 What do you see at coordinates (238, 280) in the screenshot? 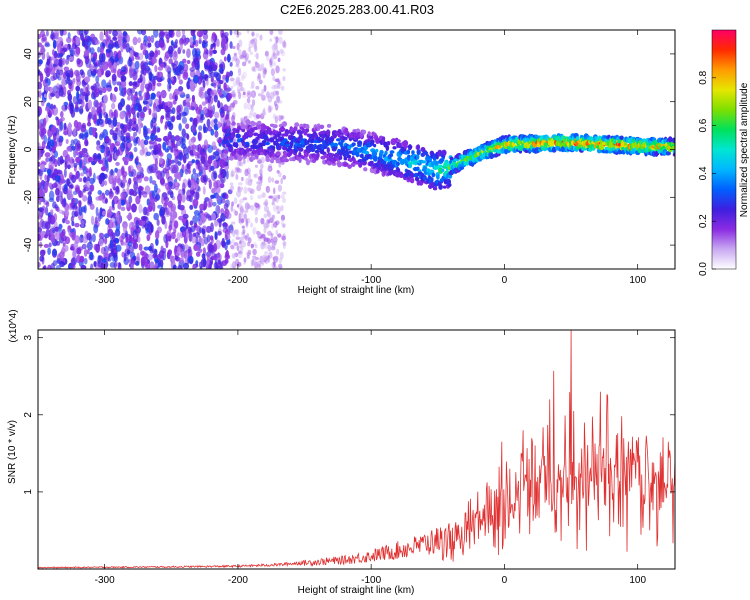
I see `x-tick-label: -200` at bounding box center [238, 280].